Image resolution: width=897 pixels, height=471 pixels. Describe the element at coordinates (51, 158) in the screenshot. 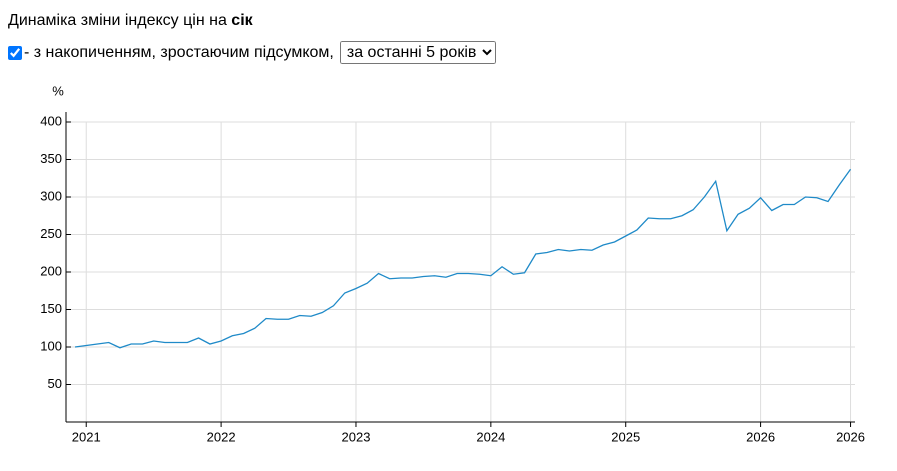

I see `y-tick-label: 350` at that location.